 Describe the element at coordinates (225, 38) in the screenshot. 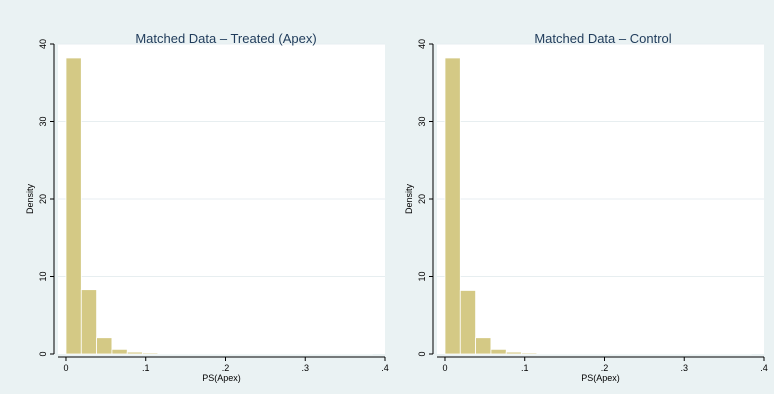

I see `chart-title: Matched Data – Treated (Apex)` at that location.